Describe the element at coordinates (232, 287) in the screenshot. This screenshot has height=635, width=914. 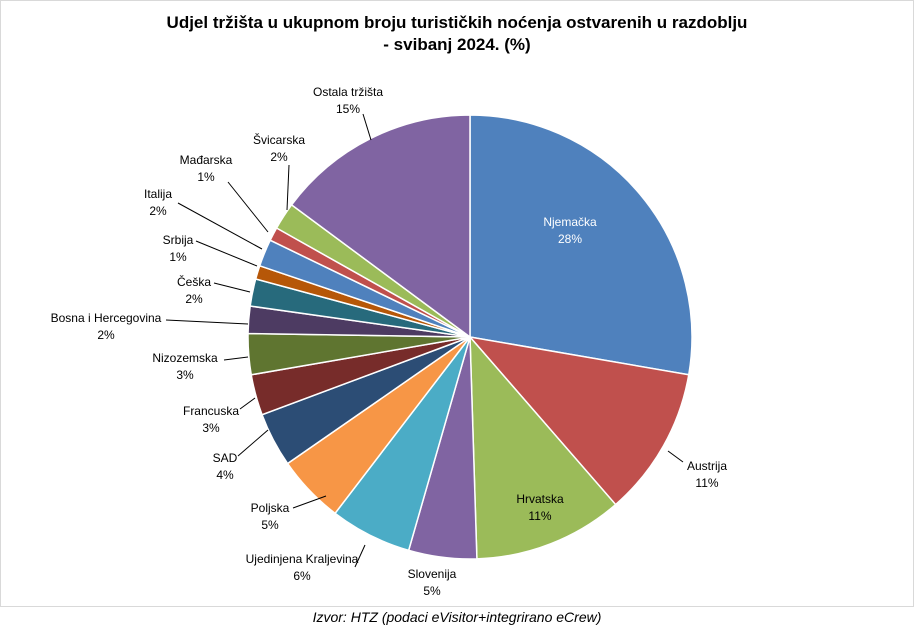
I see `leader-line-ceska` at that location.